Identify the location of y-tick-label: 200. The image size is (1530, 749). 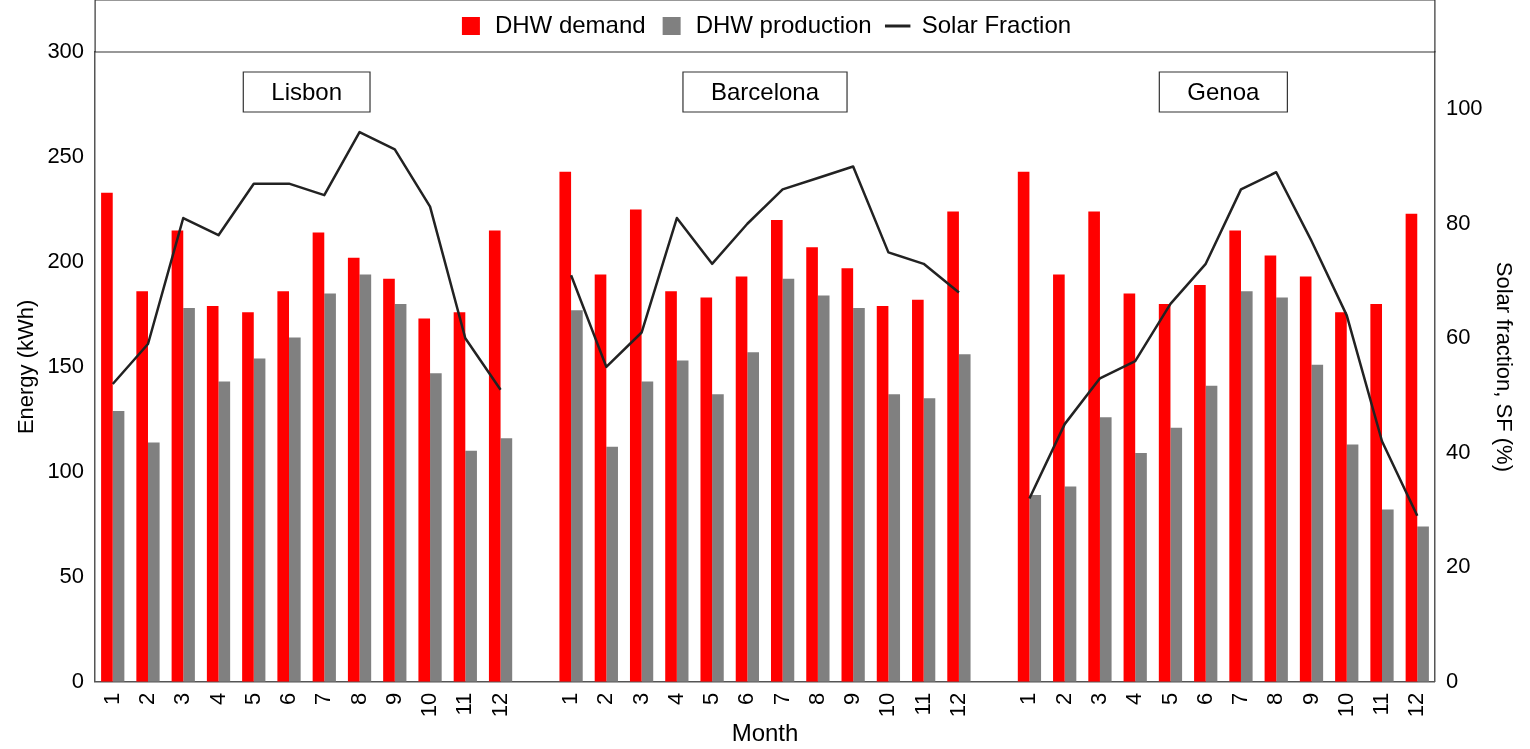
(66, 260).